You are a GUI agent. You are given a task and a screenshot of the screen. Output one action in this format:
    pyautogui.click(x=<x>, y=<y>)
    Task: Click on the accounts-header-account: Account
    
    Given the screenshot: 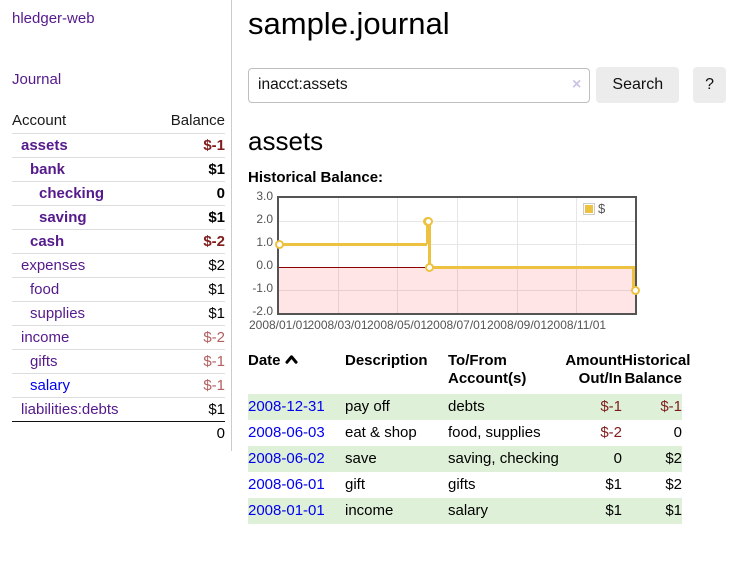 What is the action you would take?
    pyautogui.click(x=39, y=120)
    